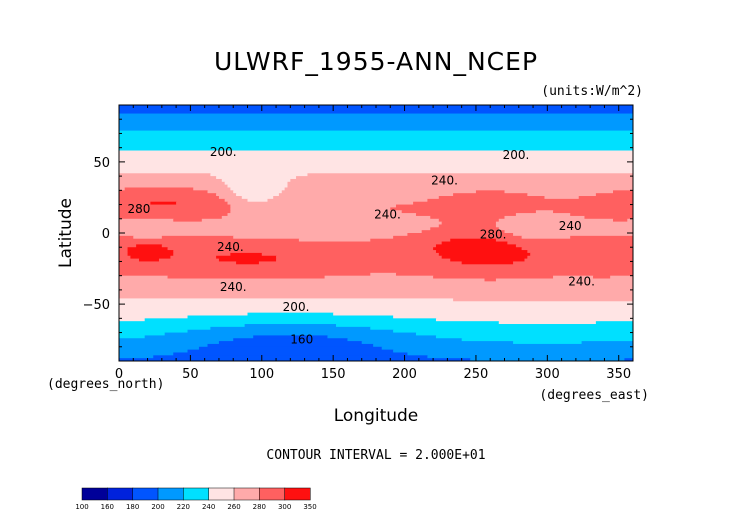 The image size is (752, 532). I want to click on y-tick-label: −50, so click(96, 305).